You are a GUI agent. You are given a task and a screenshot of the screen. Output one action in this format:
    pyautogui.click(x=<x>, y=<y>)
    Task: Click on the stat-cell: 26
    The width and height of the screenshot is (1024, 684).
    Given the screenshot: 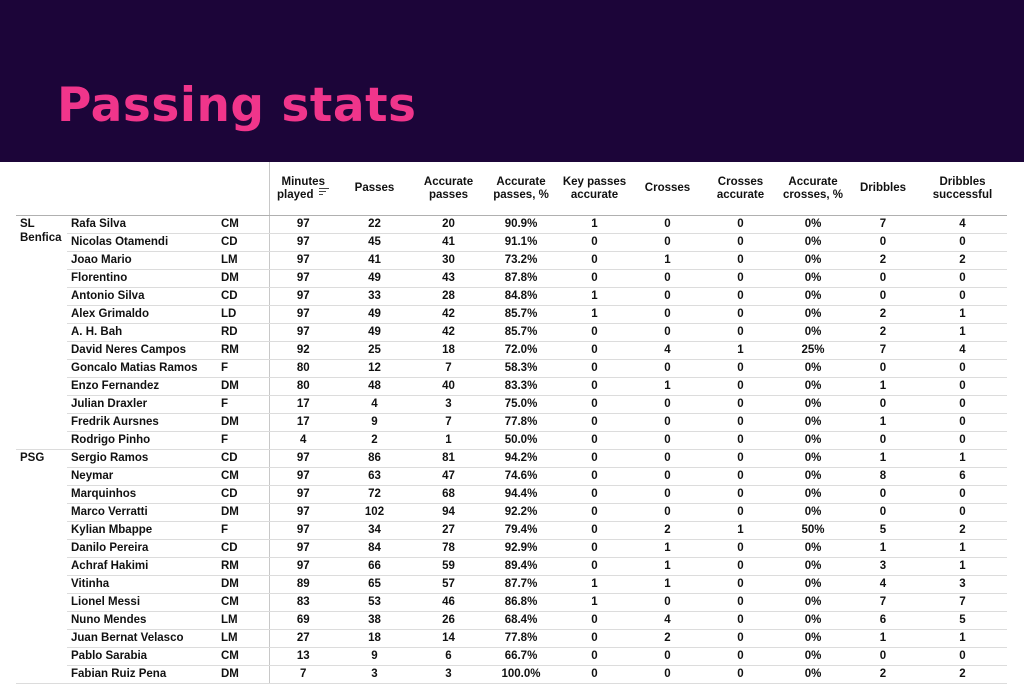 What is the action you would take?
    pyautogui.click(x=448, y=620)
    